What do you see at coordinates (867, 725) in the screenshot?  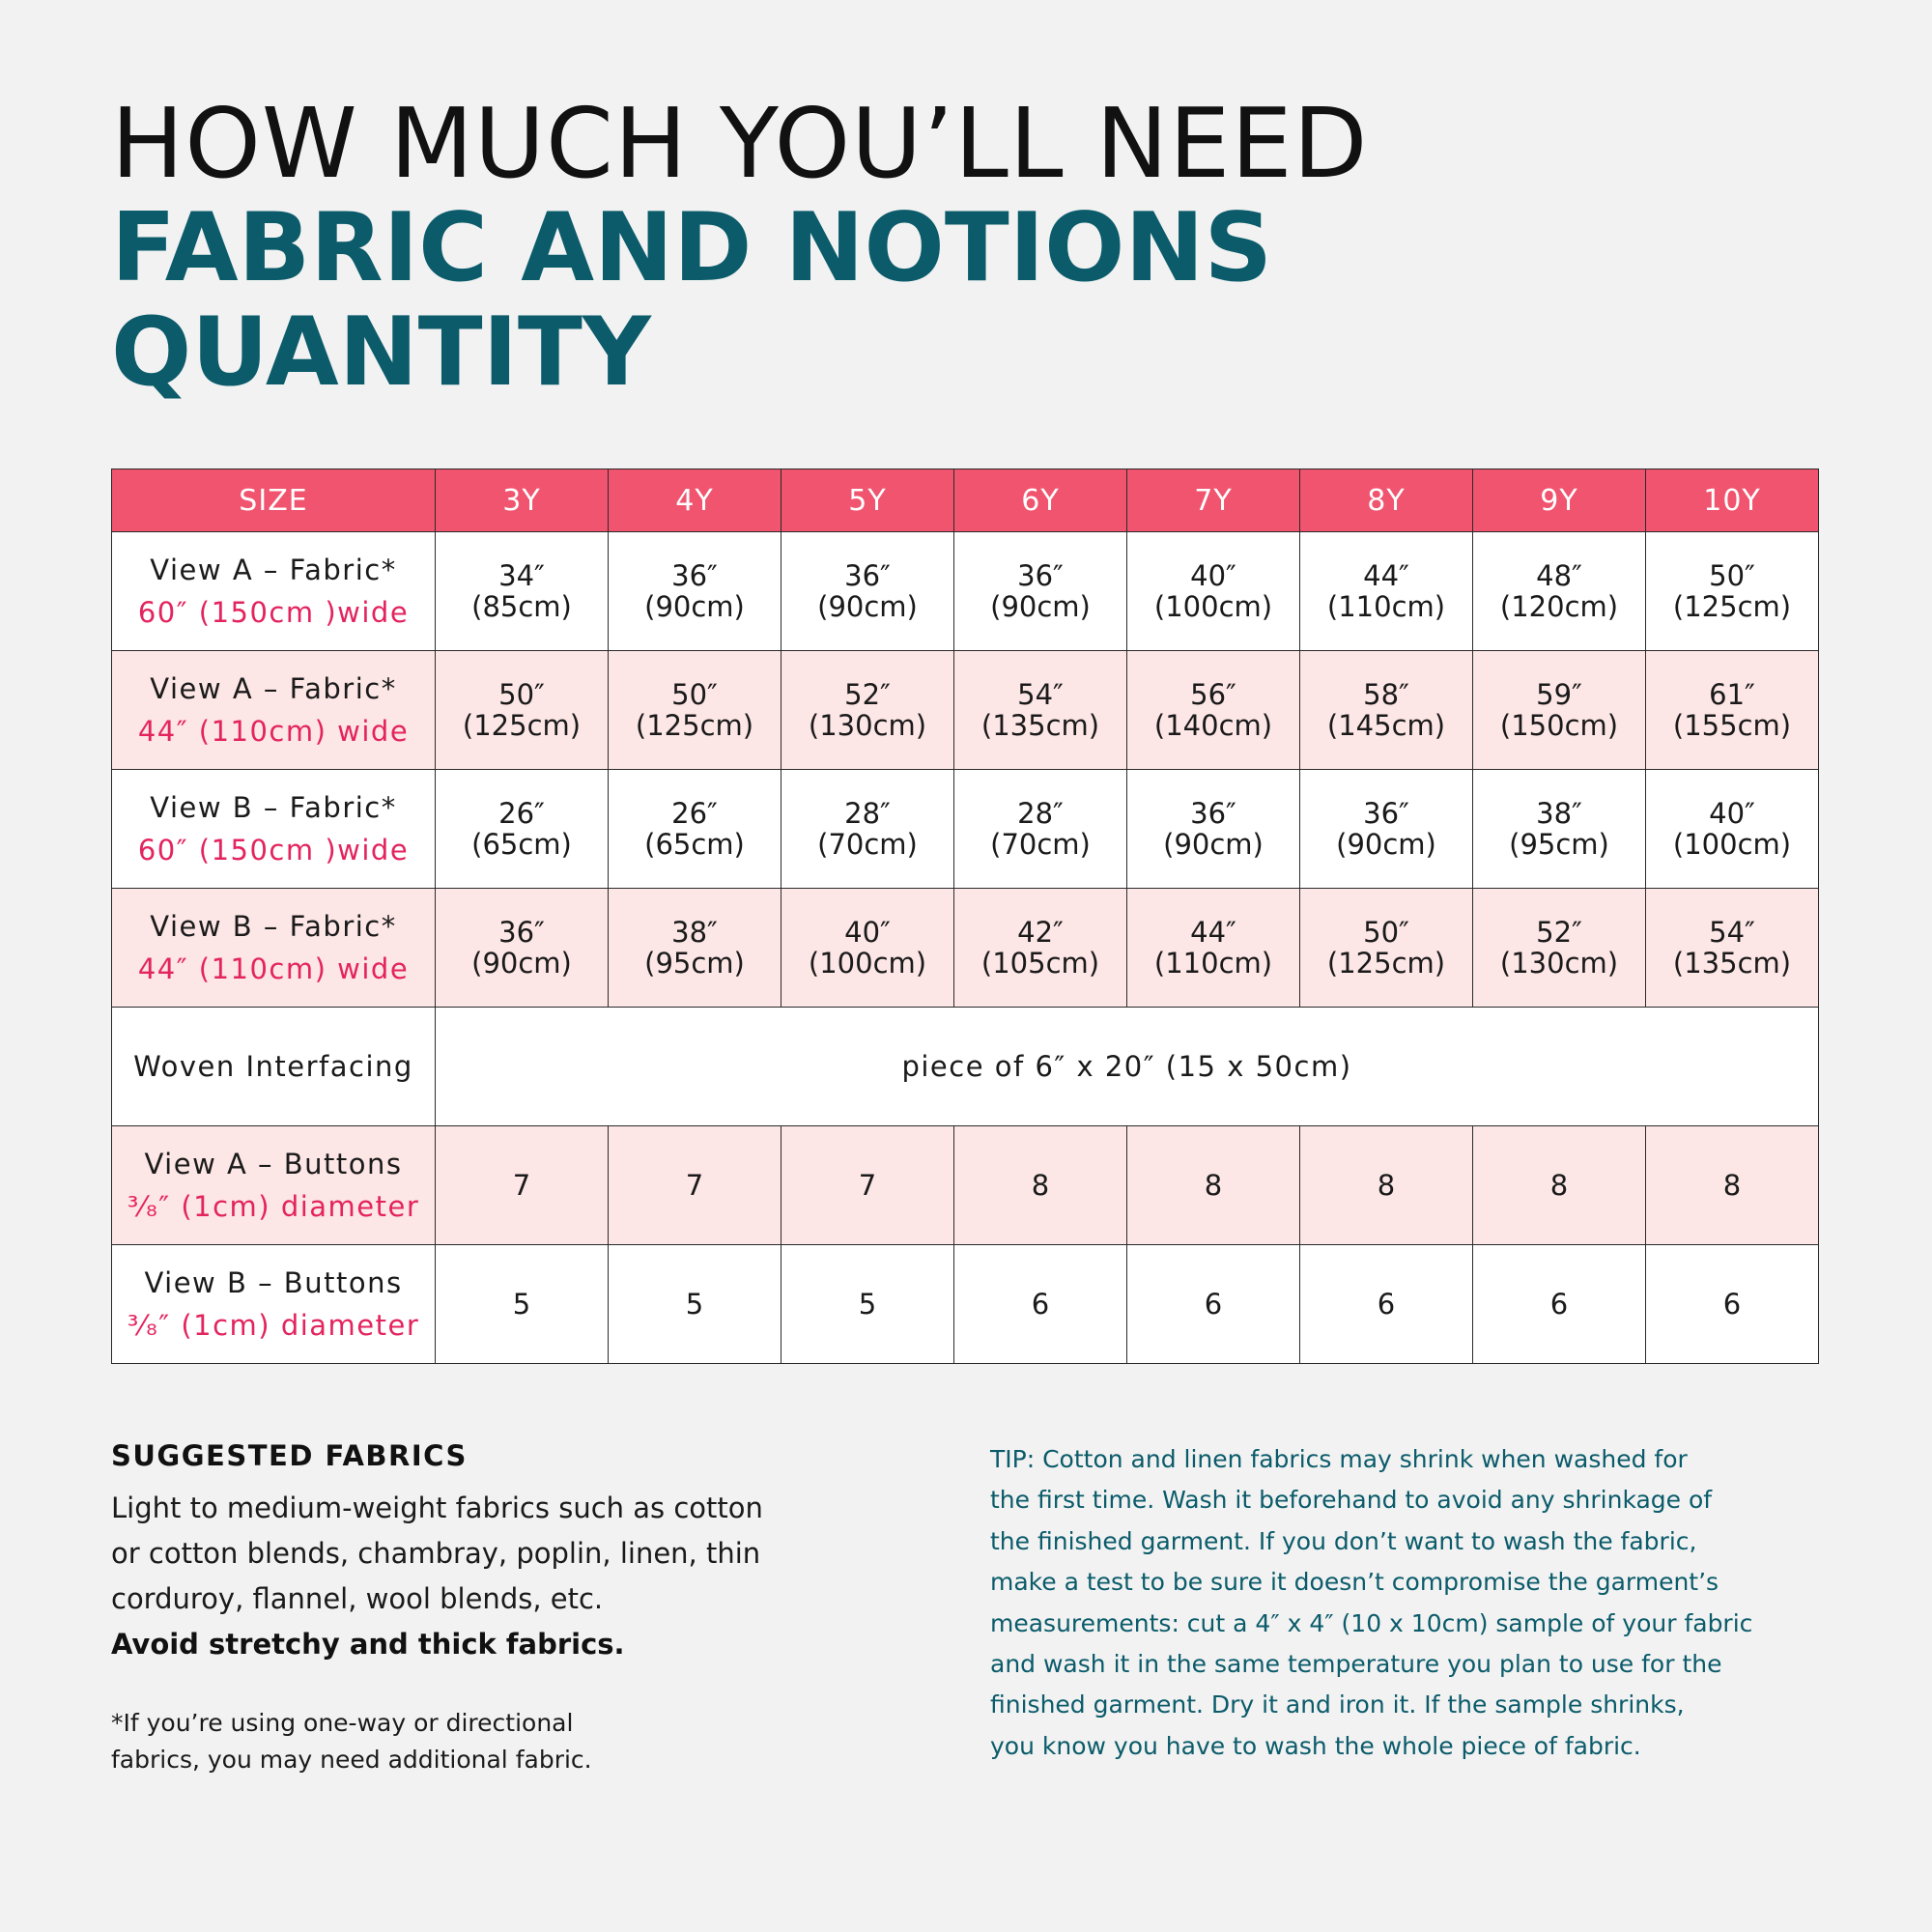 I see `cell-cm: (130cm)` at bounding box center [867, 725].